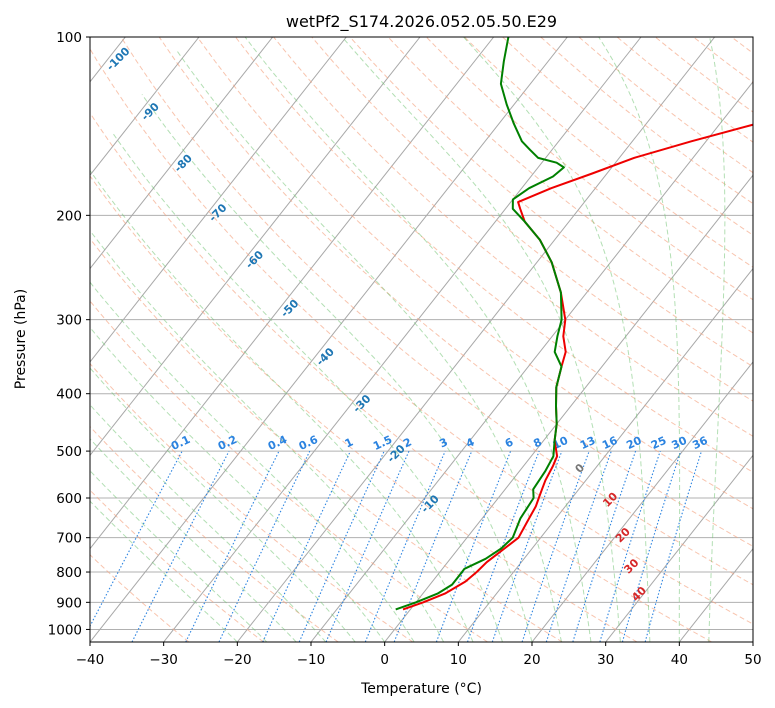 The image size is (775, 708). Describe the element at coordinates (658, 443) in the screenshot. I see `mixing-ratio-label: 25` at that location.